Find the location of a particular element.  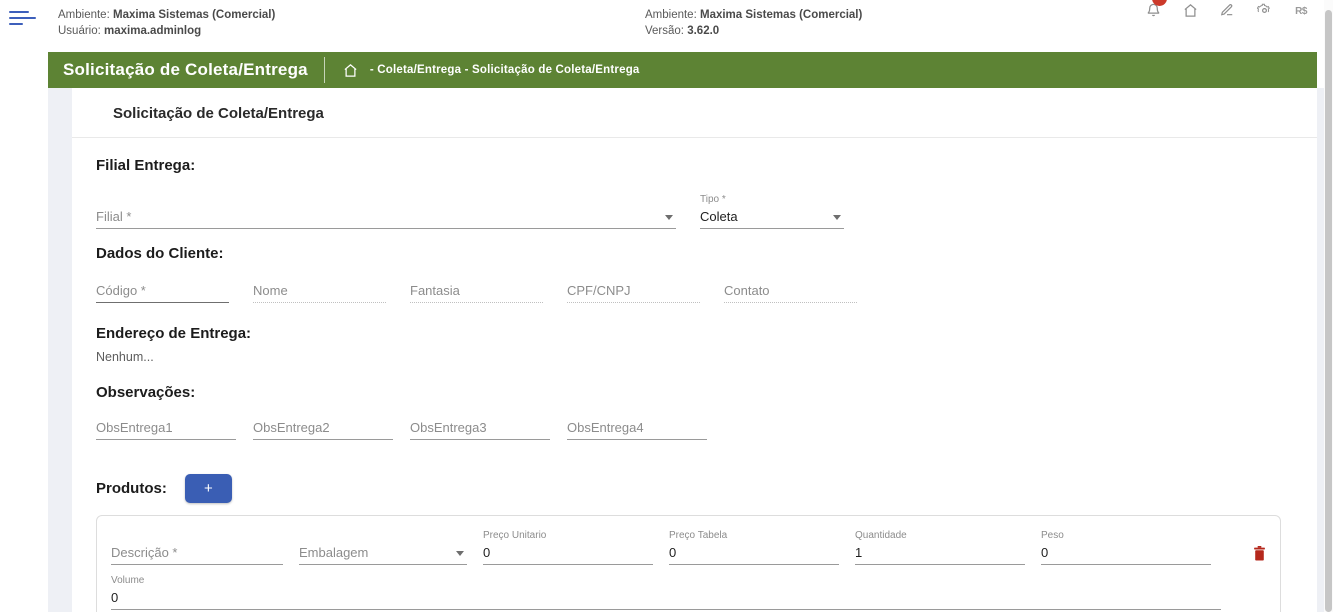

user-value: maxima.adminlog is located at coordinates (153, 31).